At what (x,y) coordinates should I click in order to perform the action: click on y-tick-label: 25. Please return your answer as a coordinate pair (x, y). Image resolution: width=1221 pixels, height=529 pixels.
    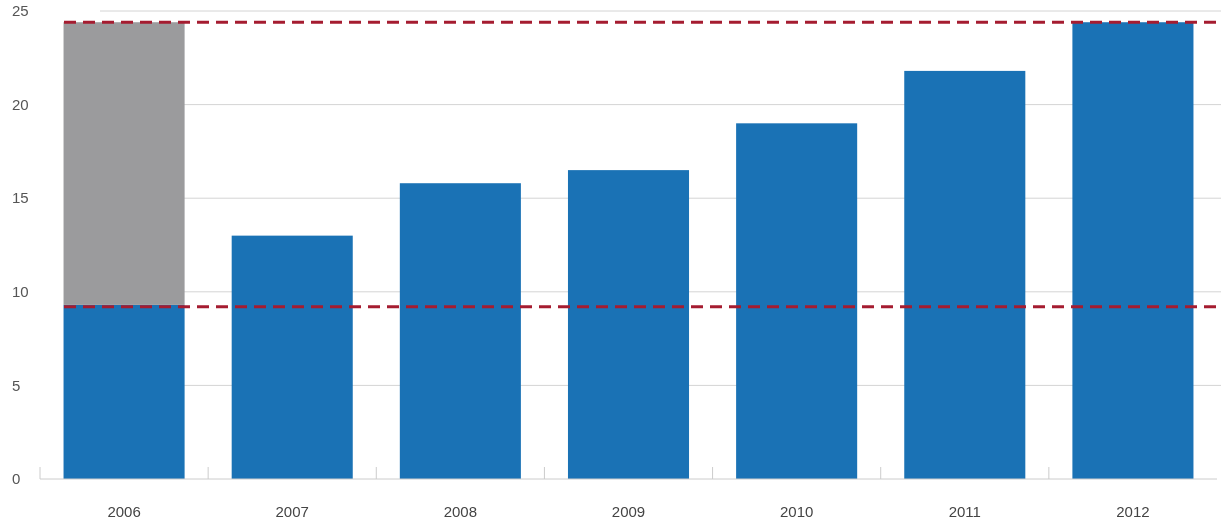
    Looking at the image, I should click on (20, 11).